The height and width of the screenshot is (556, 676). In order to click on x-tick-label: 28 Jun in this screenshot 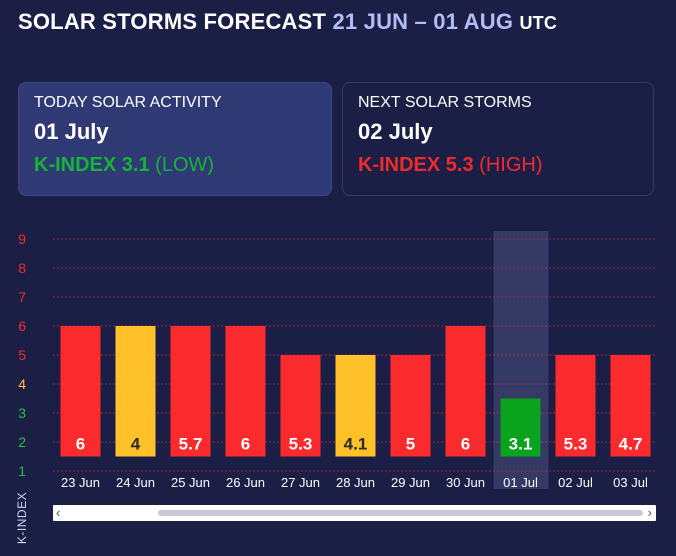, I will do `click(355, 482)`.